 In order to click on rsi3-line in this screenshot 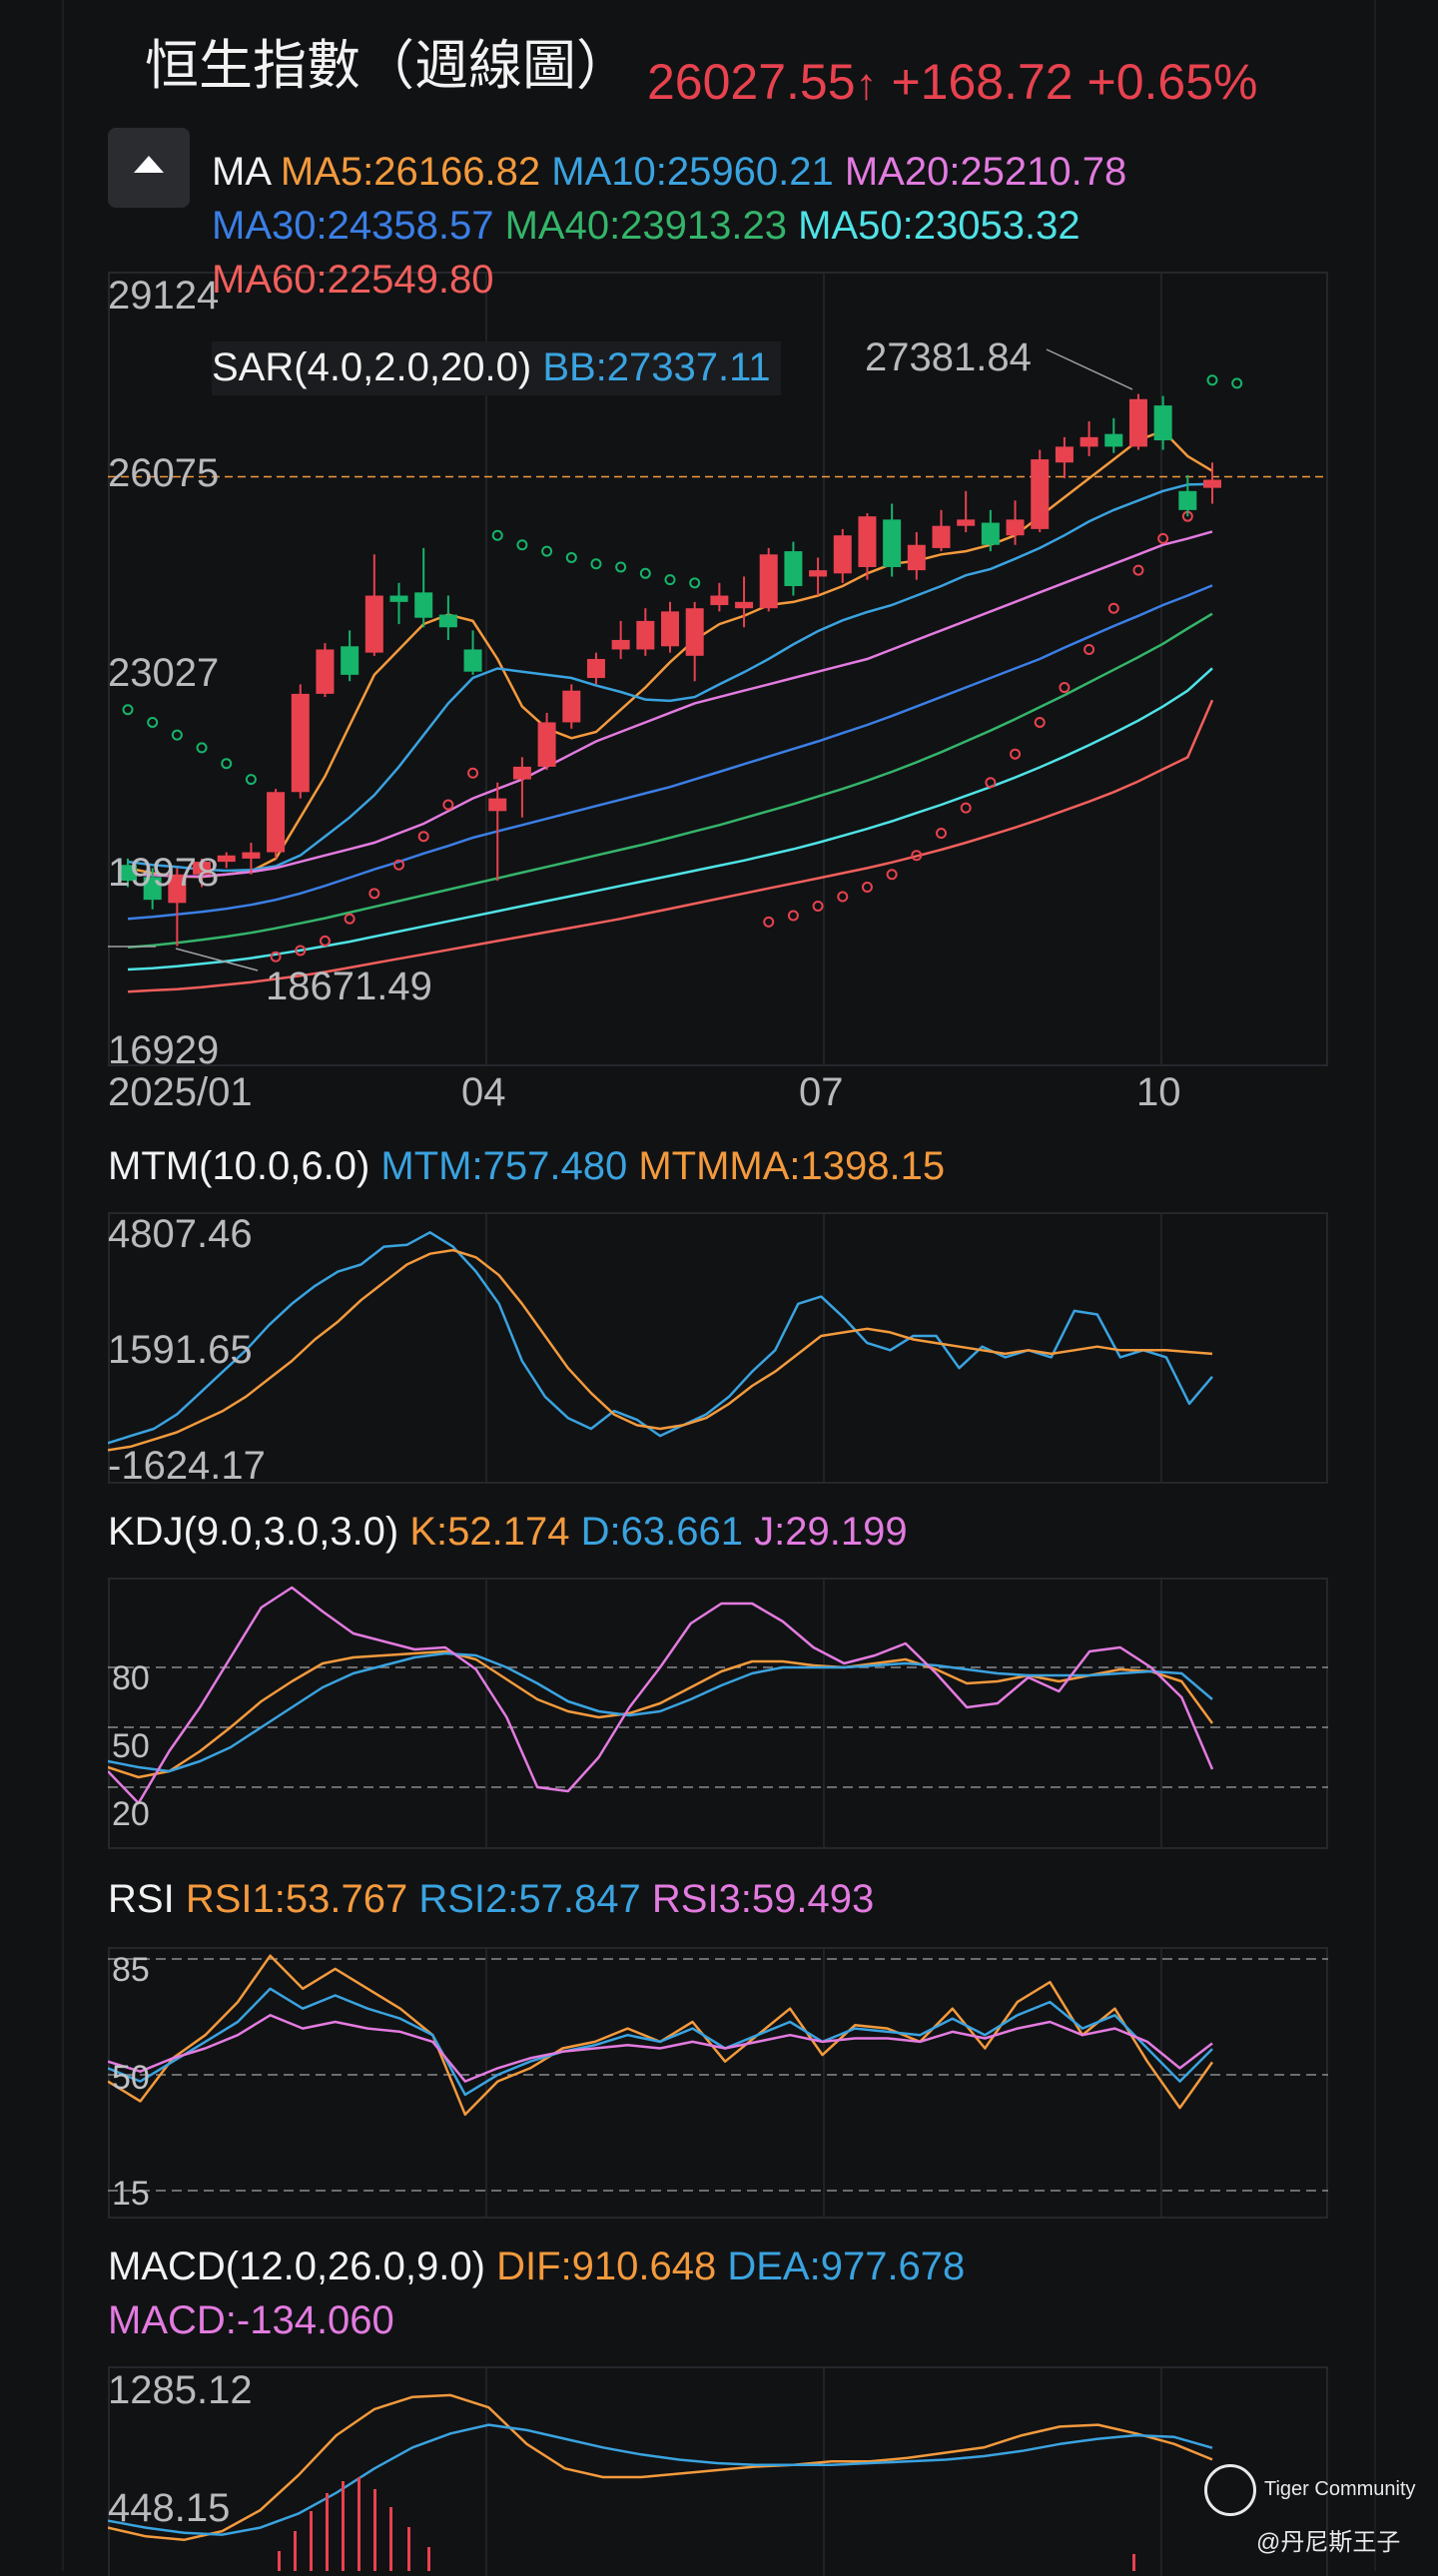, I will do `click(660, 2048)`.